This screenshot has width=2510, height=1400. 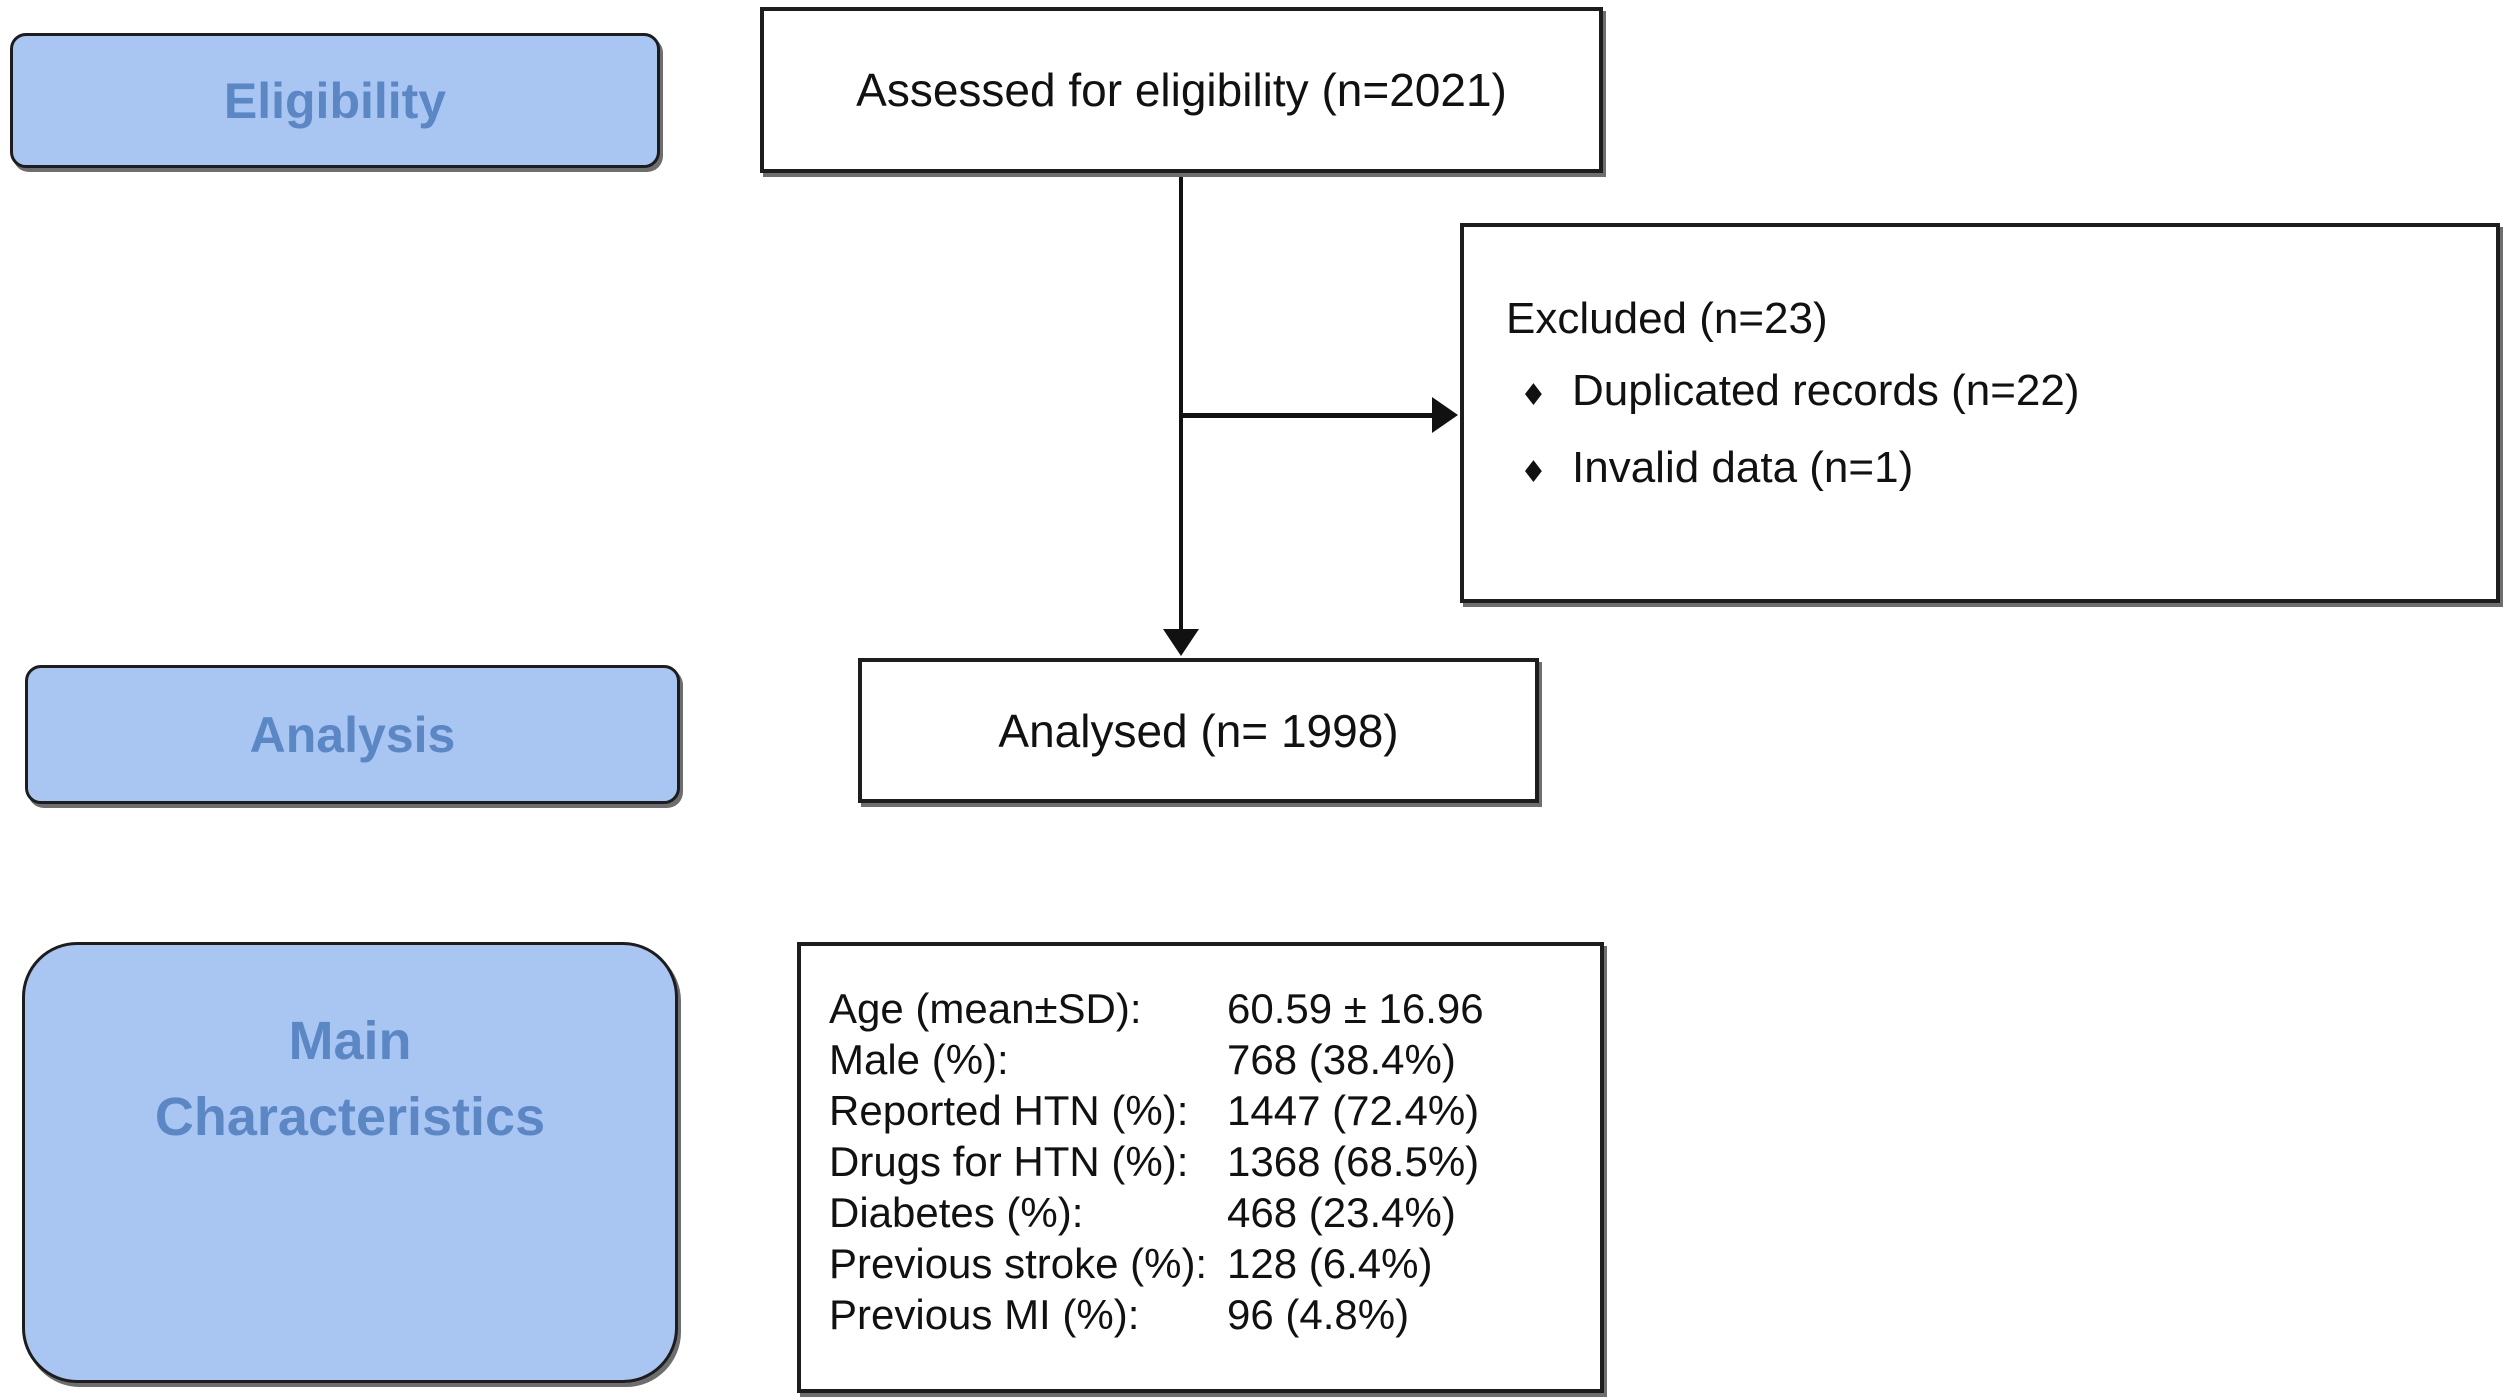 What do you see at coordinates (1009, 1161) in the screenshot?
I see `stat-label: Drugs for HTN (%):` at bounding box center [1009, 1161].